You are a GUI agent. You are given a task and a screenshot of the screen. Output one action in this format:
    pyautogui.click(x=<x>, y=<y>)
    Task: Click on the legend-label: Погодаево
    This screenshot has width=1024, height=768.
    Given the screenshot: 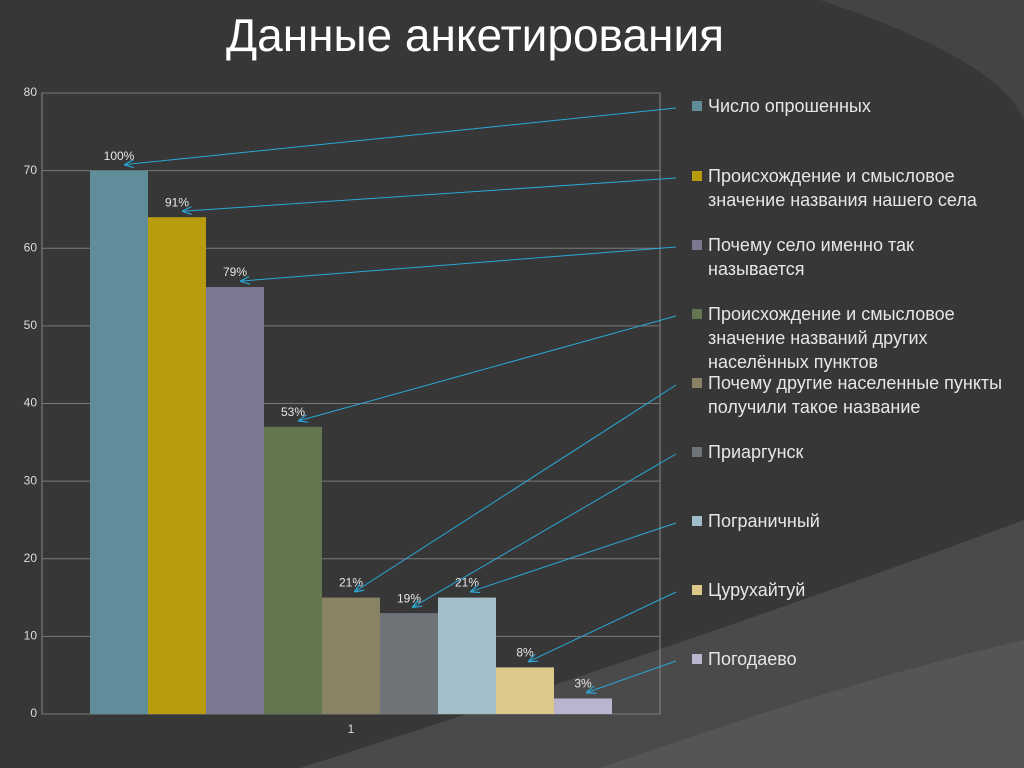 What is the action you would take?
    pyautogui.click(x=752, y=659)
    